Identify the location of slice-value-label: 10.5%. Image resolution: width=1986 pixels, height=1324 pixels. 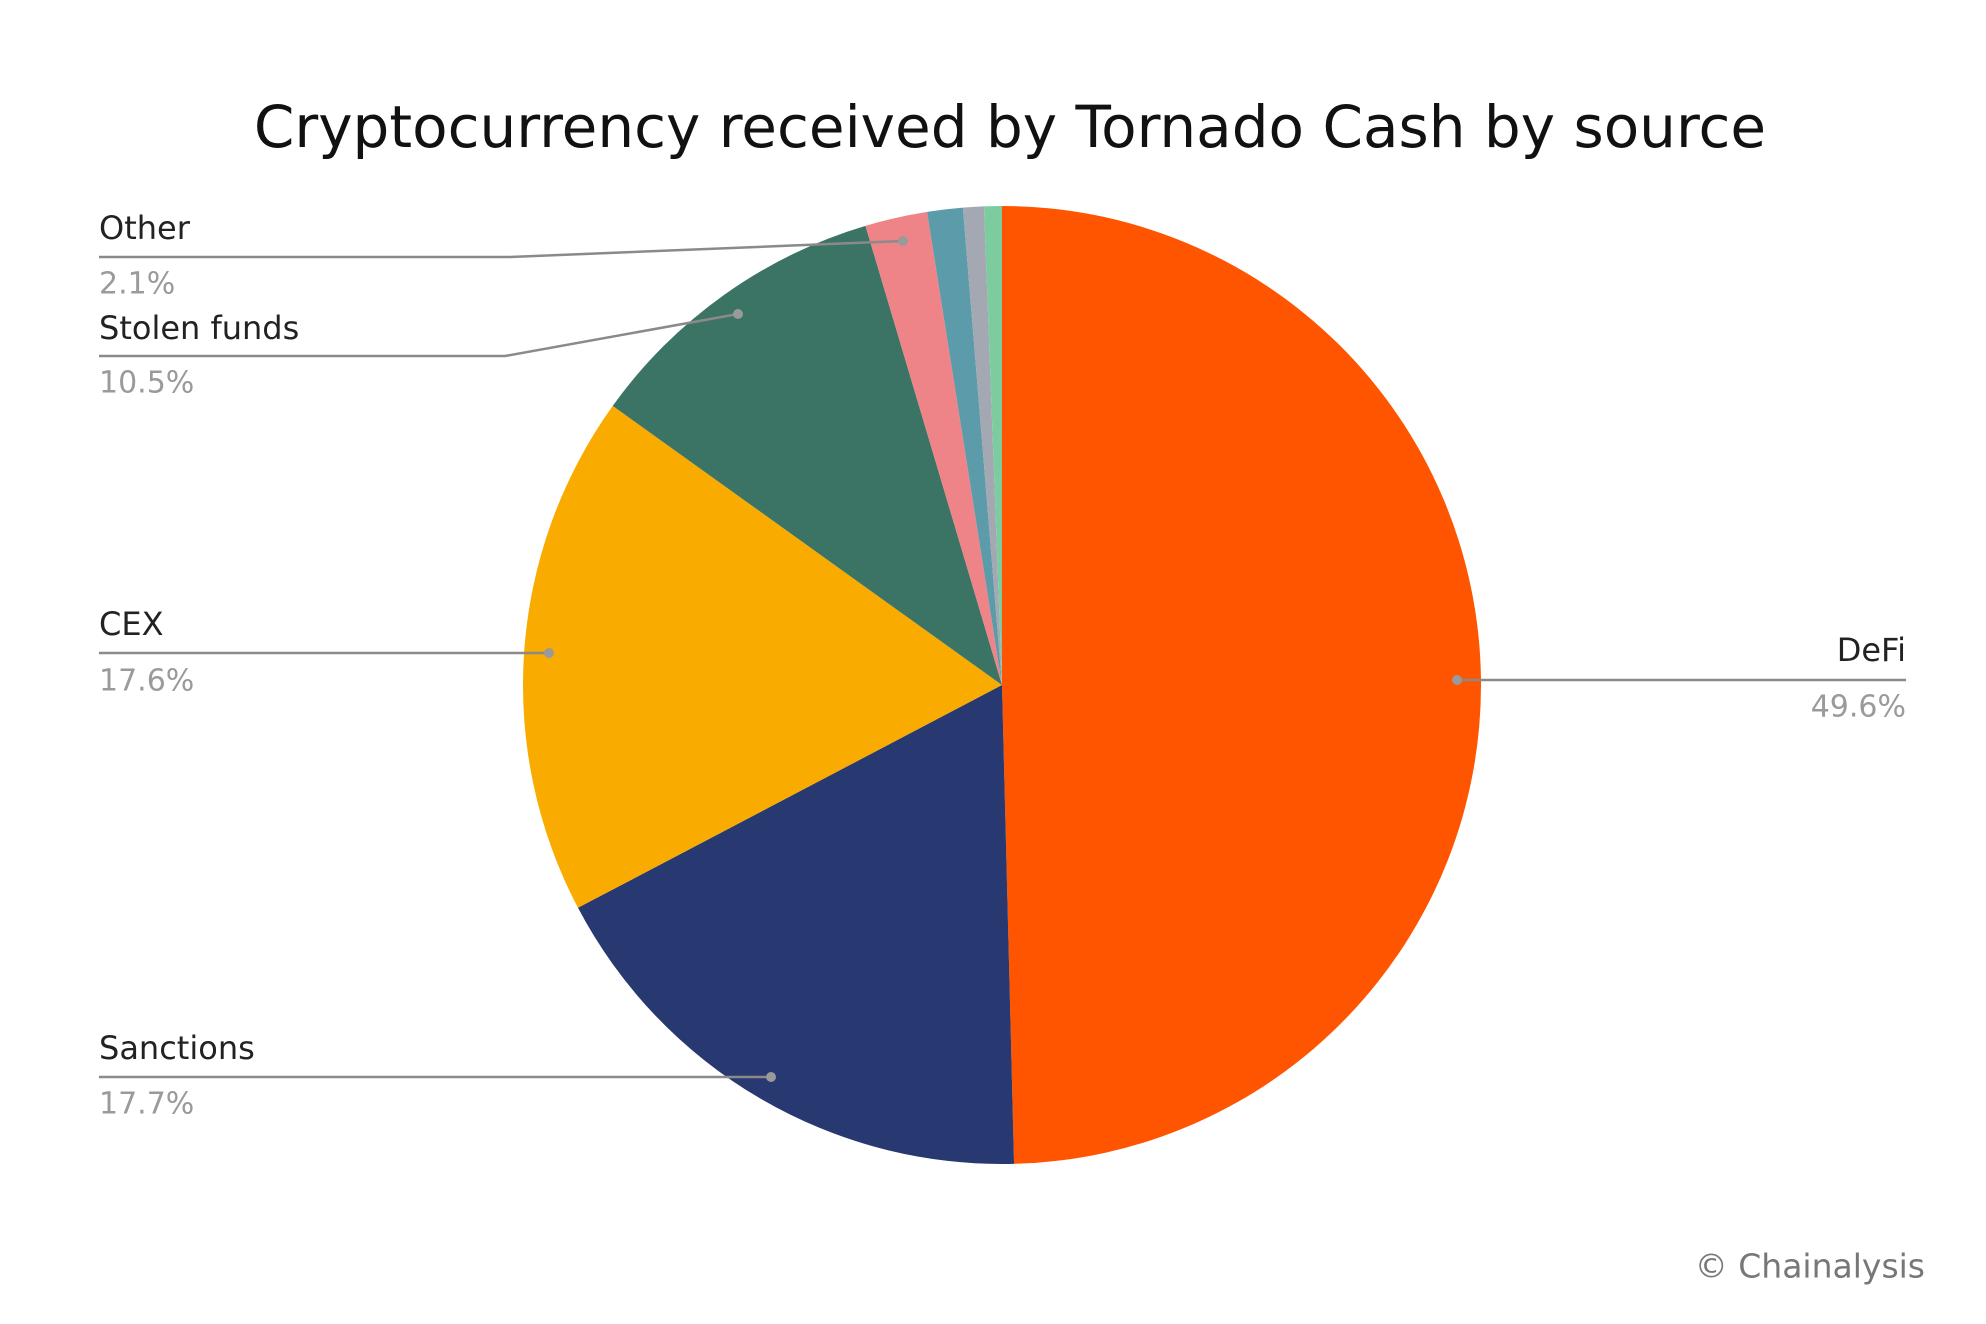
(146, 383).